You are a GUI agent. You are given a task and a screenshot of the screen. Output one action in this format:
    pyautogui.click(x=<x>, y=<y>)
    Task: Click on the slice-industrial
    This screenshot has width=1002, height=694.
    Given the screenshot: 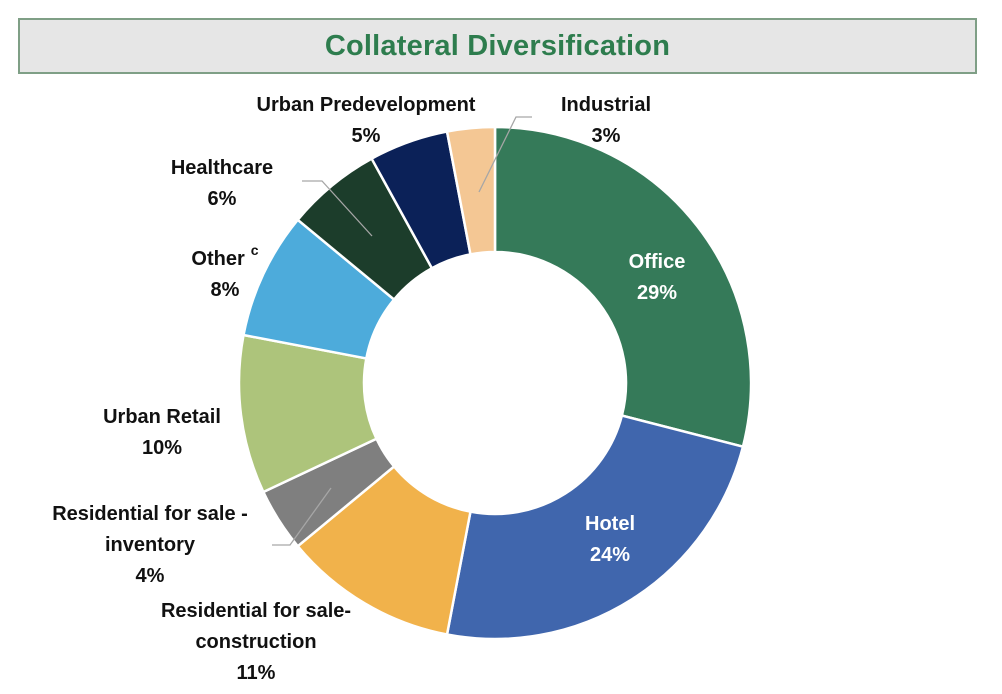 What is the action you would take?
    pyautogui.click(x=471, y=190)
    